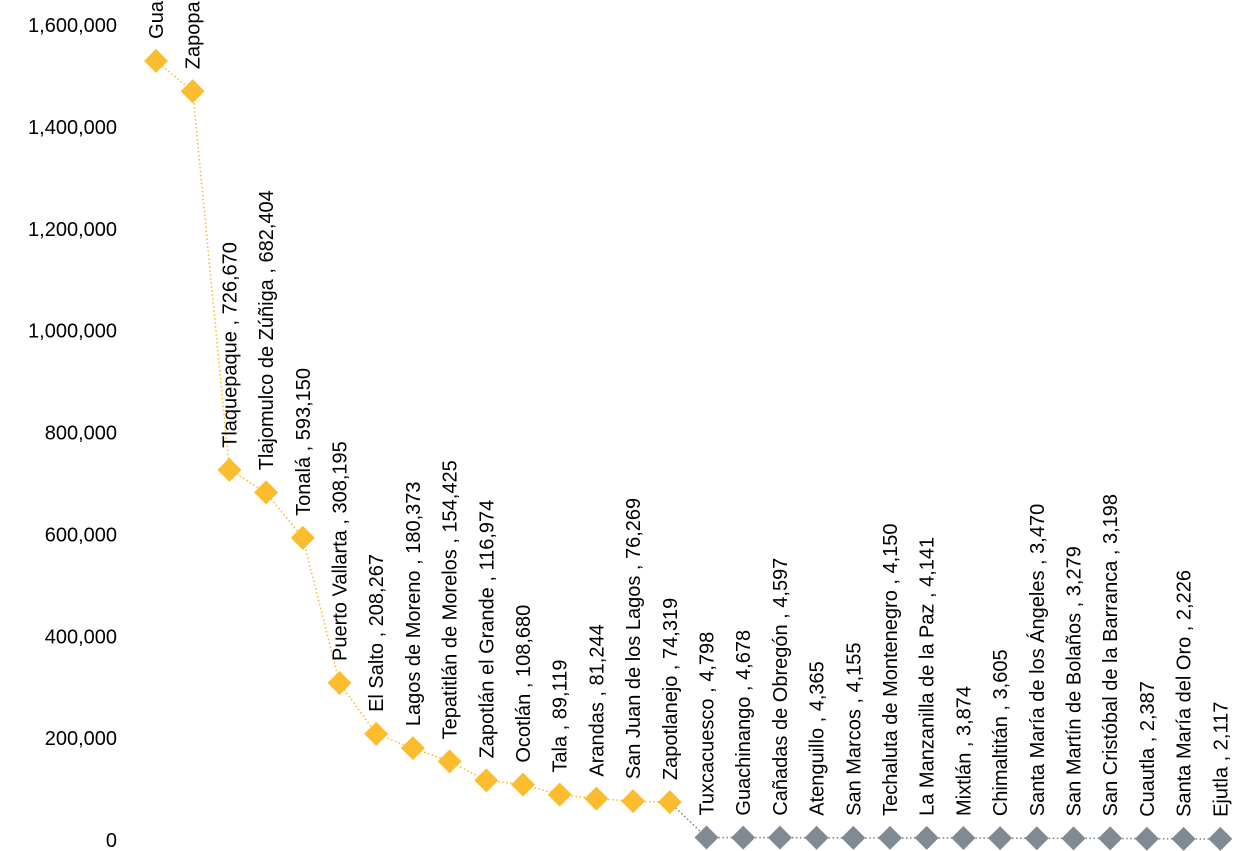 The width and height of the screenshot is (1238, 851). What do you see at coordinates (818, 738) in the screenshot?
I see `data-point-label: Atenguillo , 4,365` at bounding box center [818, 738].